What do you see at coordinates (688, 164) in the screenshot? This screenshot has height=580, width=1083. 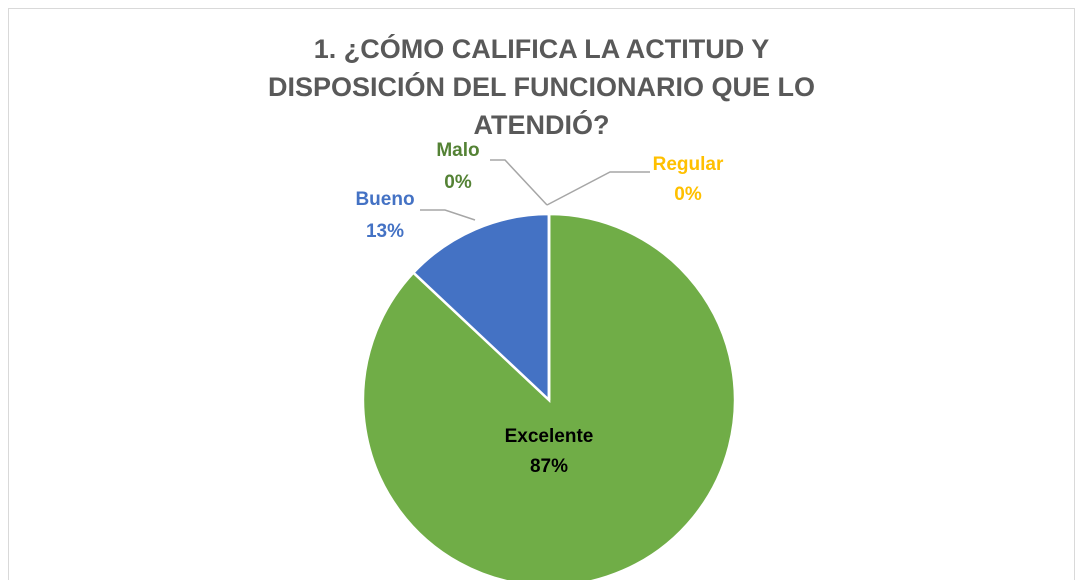 I see `slice-label: Regular` at bounding box center [688, 164].